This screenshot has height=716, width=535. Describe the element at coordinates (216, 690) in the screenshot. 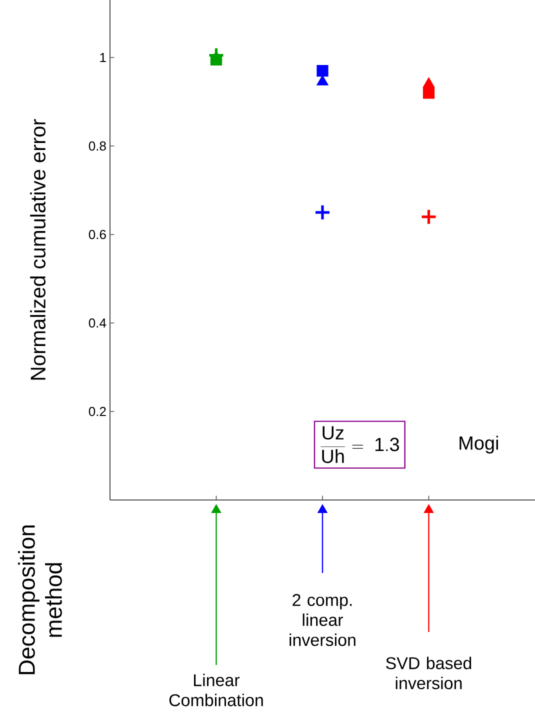

I see `text: Linear Combination` at that location.